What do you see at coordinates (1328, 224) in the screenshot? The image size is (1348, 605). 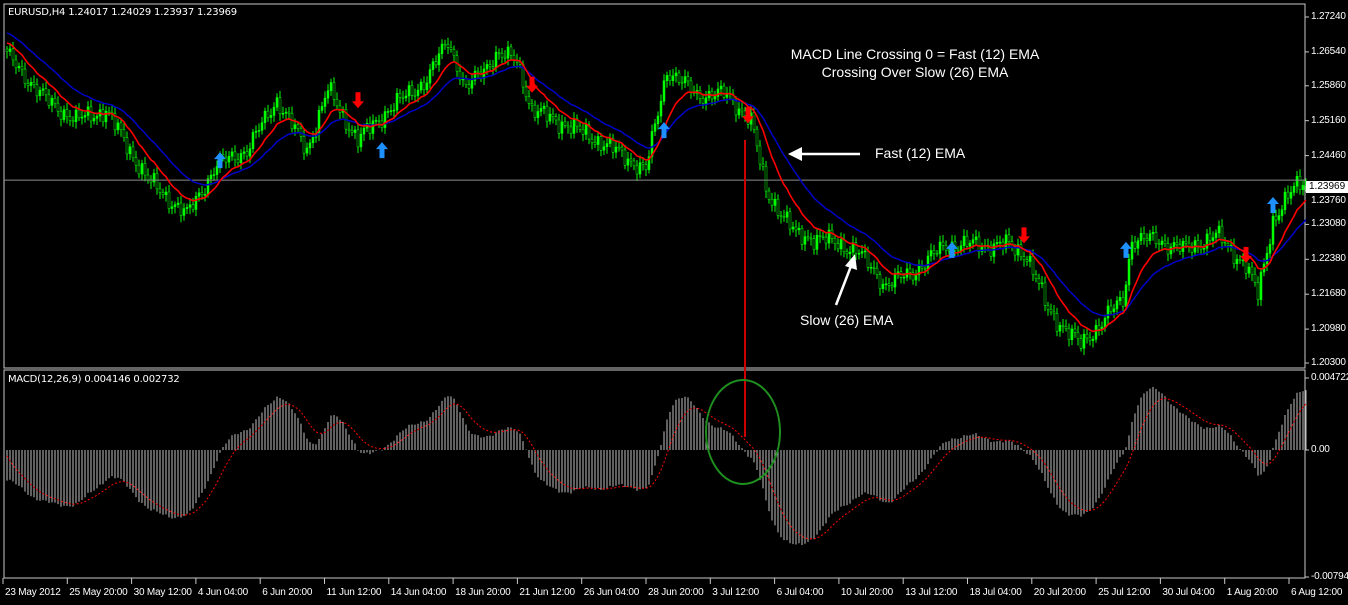 I see `price-label: 1.23080` at bounding box center [1328, 224].